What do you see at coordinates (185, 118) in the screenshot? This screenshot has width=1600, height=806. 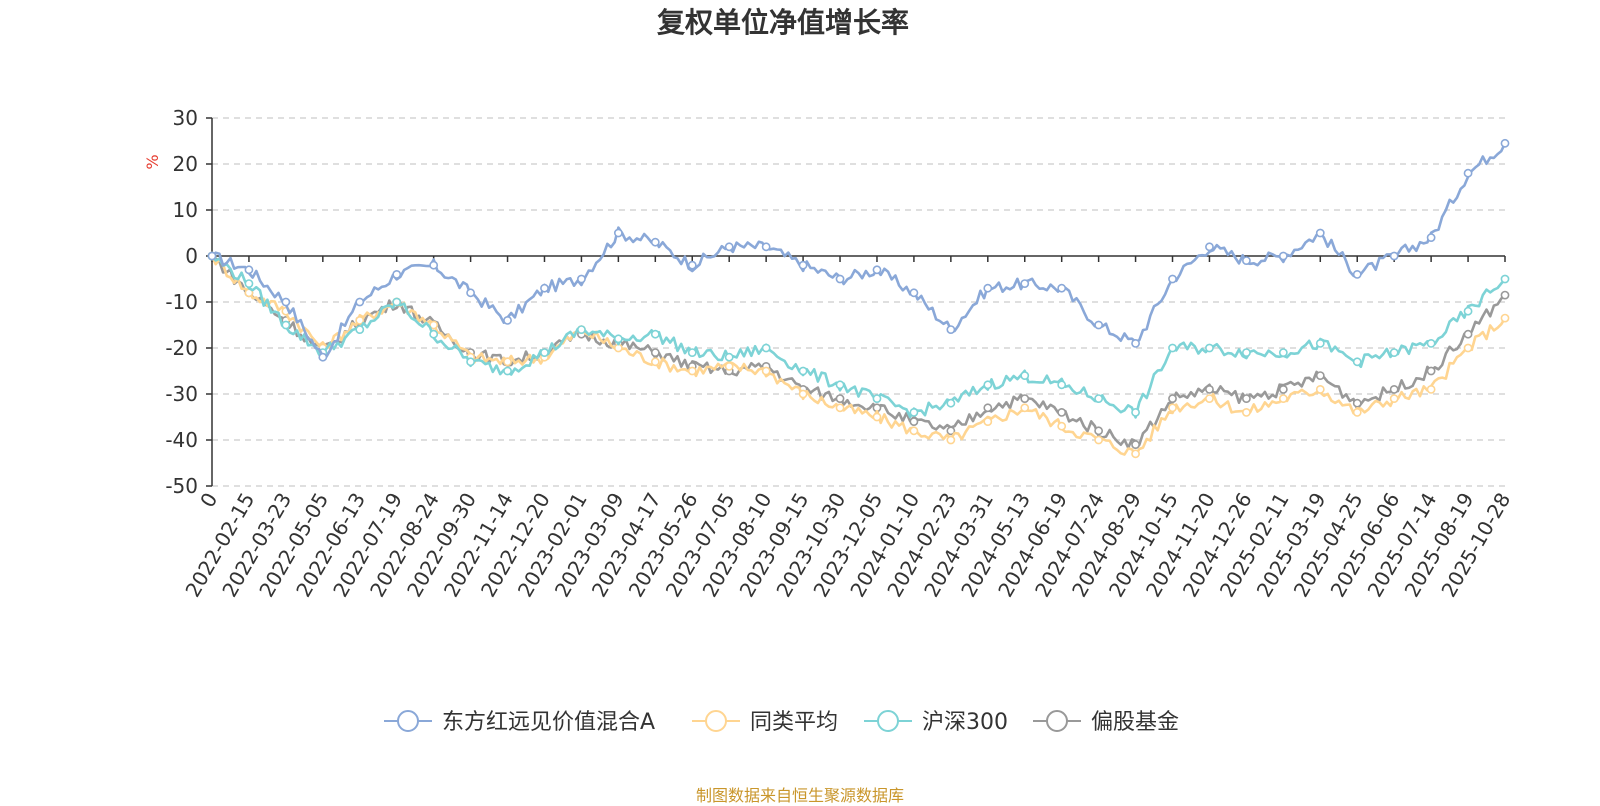 I see `y-tick-label: 30` at bounding box center [185, 118].